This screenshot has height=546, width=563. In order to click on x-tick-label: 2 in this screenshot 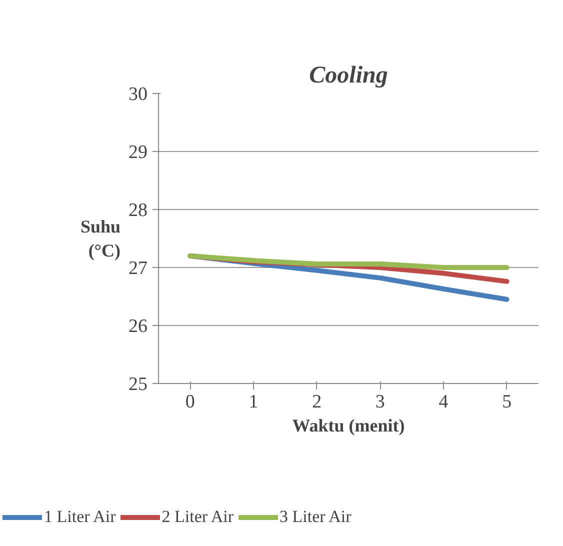, I will do `click(317, 402)`.